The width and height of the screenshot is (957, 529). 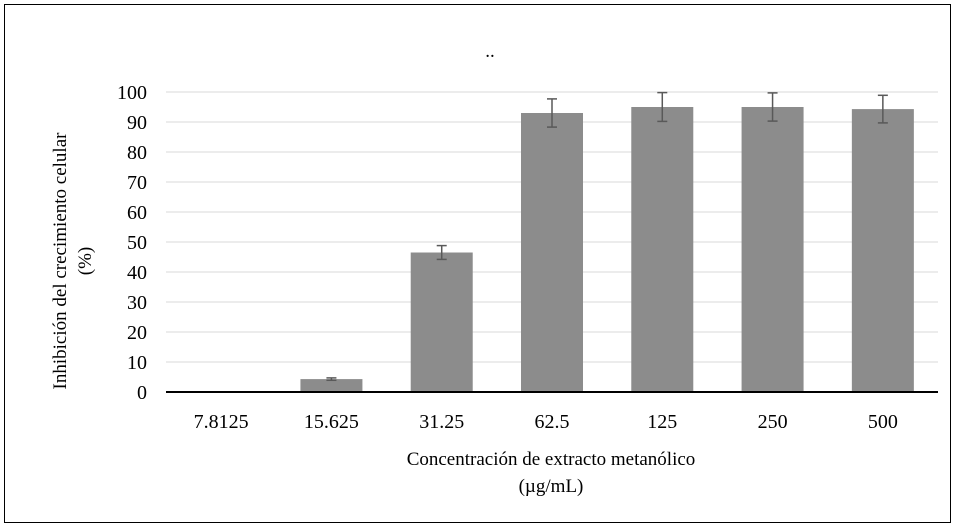 What do you see at coordinates (60, 261) in the screenshot?
I see `y-axis-title: Inhibición del crecimiento celular` at bounding box center [60, 261].